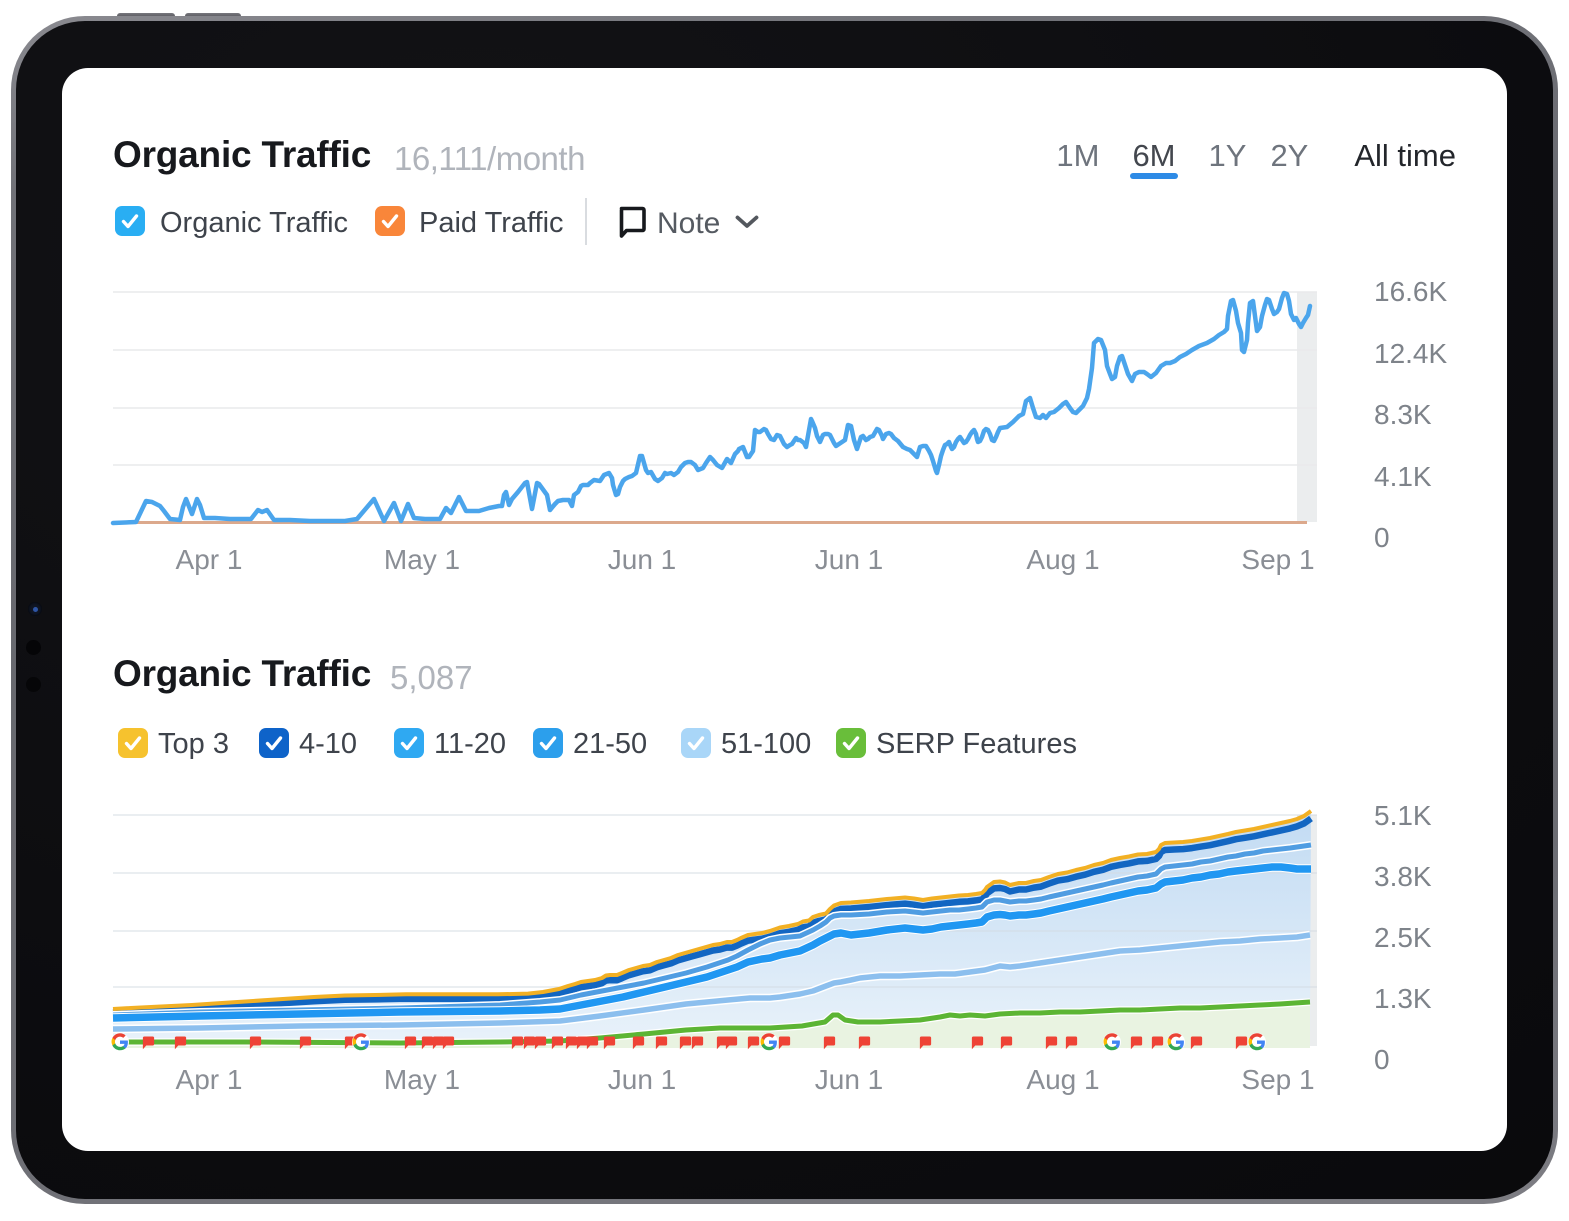 This screenshot has width=1569, height=1221. I want to click on svg-text: 5.1K, so click(1403, 815).